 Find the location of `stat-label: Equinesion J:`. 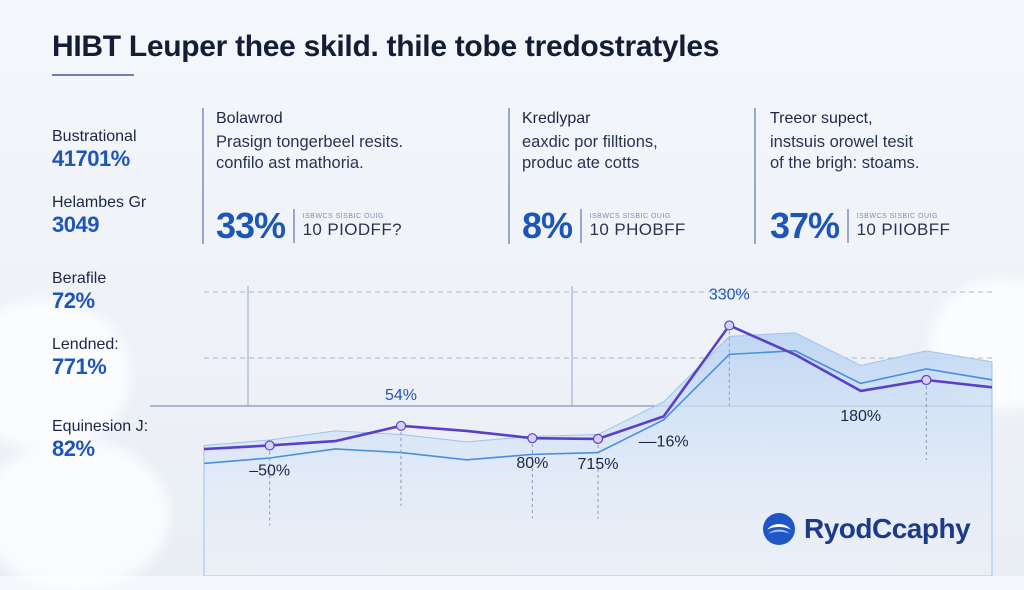

stat-label: Equinesion J: is located at coordinates (100, 426).